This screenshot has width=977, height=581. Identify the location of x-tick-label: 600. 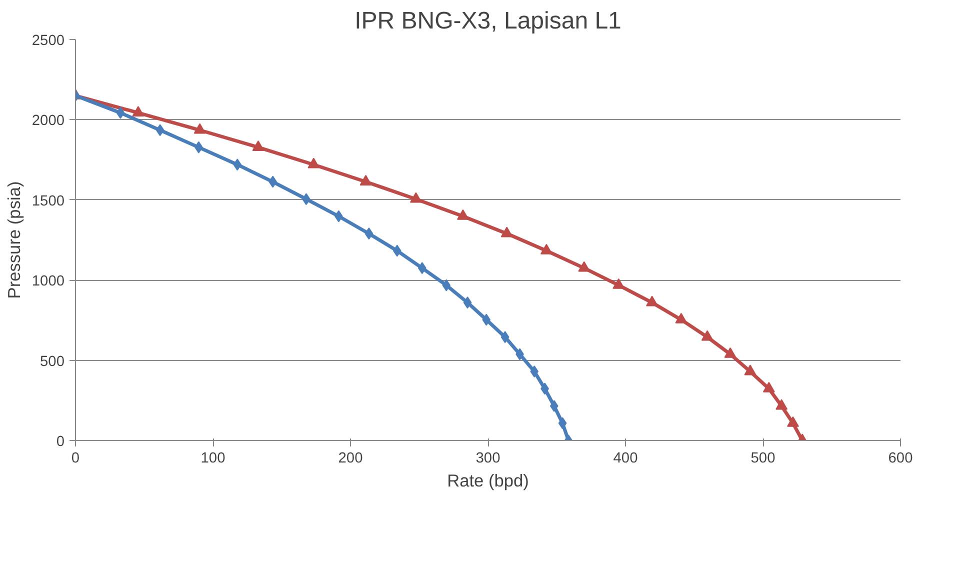
(900, 458).